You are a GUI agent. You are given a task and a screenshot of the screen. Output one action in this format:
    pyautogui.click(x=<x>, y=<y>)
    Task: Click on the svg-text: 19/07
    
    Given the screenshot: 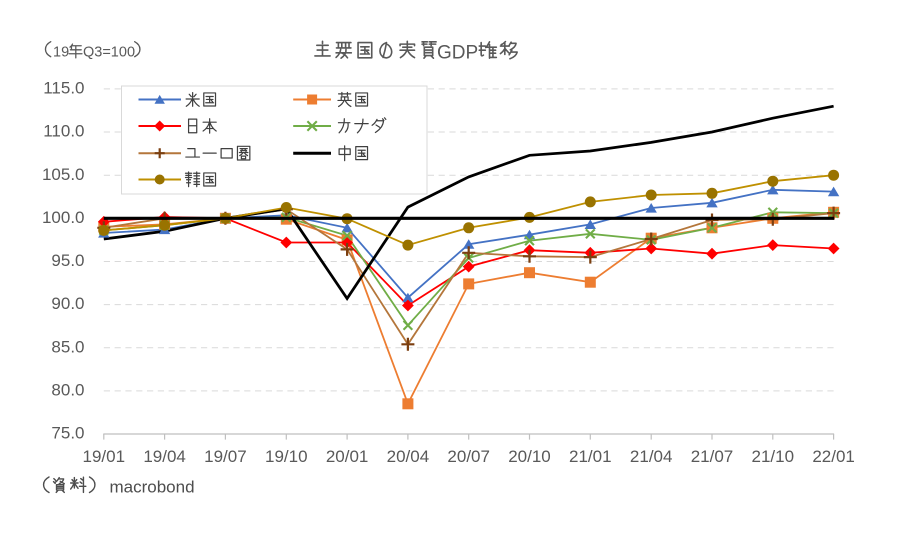 What is the action you would take?
    pyautogui.click(x=225, y=456)
    